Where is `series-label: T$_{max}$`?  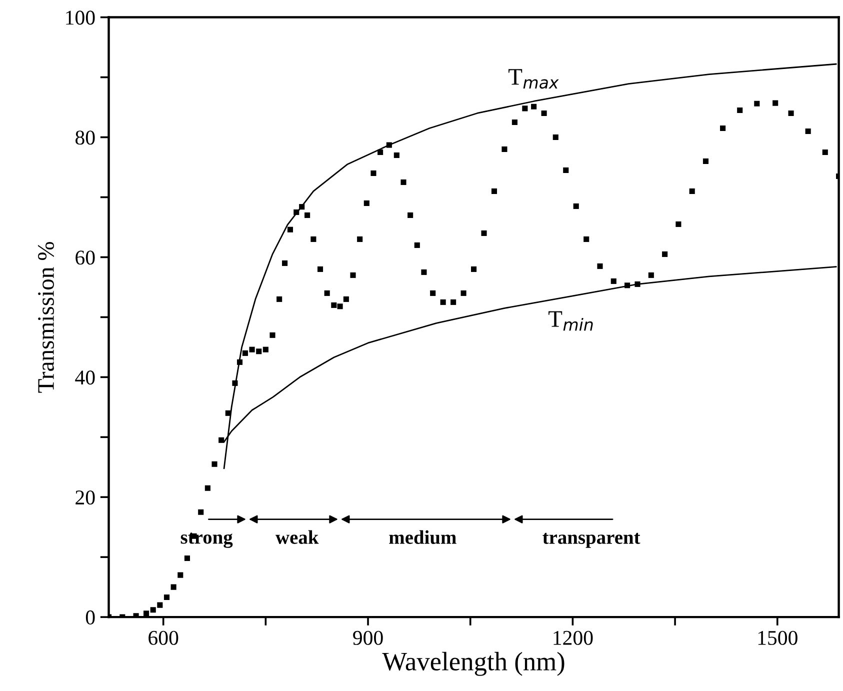 series-label: T$_{max}$ is located at coordinates (533, 79).